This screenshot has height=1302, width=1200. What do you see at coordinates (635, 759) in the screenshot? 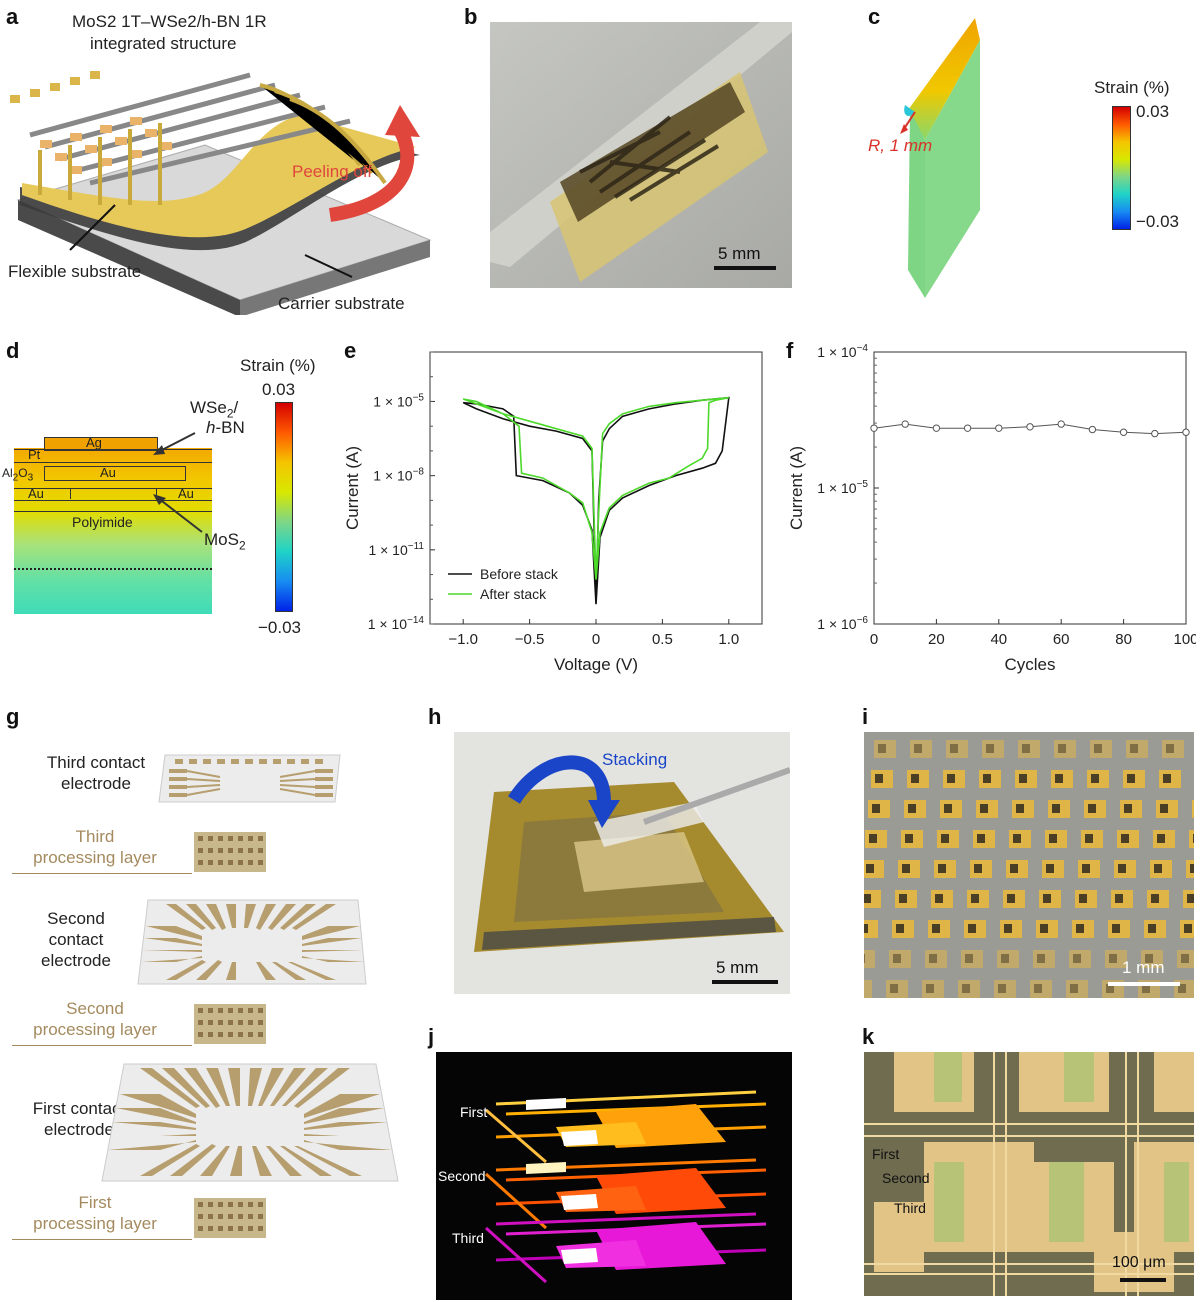
I see `stacking-label: Stacking` at bounding box center [635, 759].